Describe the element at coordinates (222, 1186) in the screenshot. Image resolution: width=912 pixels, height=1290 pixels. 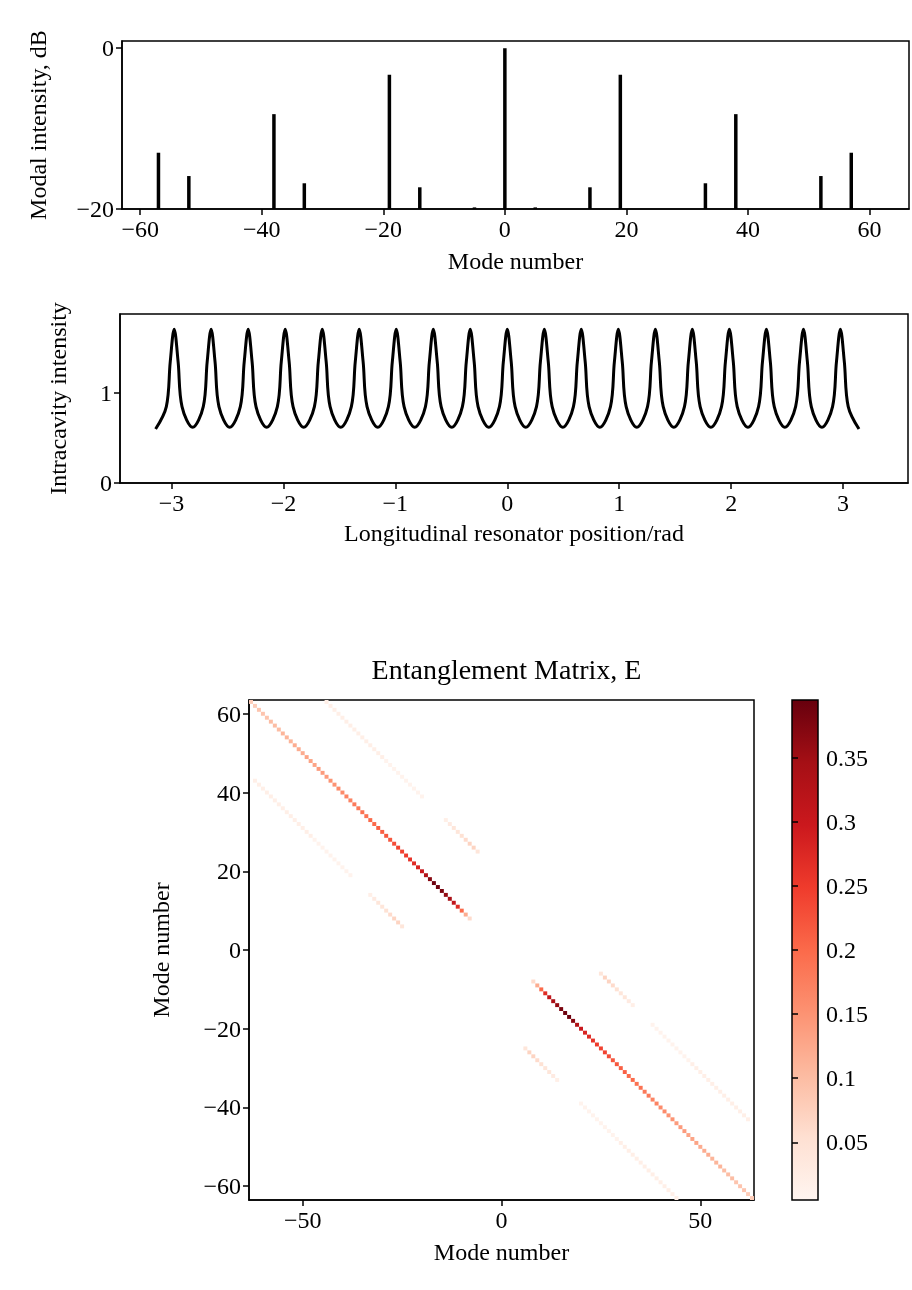
I see `y-tick-label: −60` at that location.